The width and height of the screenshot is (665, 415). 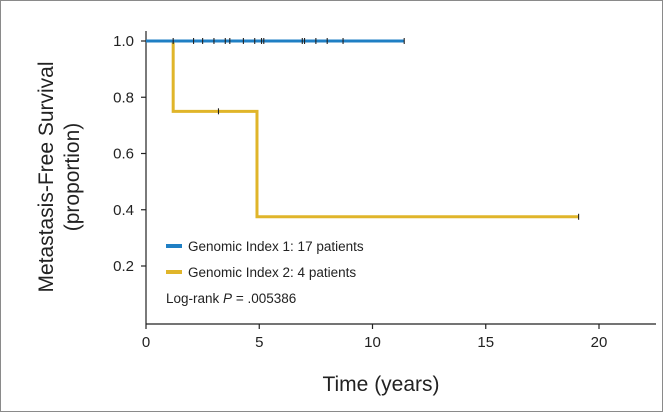 What do you see at coordinates (72, 177) in the screenshot?
I see `y-axis-title-line-2: (proportion)` at bounding box center [72, 177].